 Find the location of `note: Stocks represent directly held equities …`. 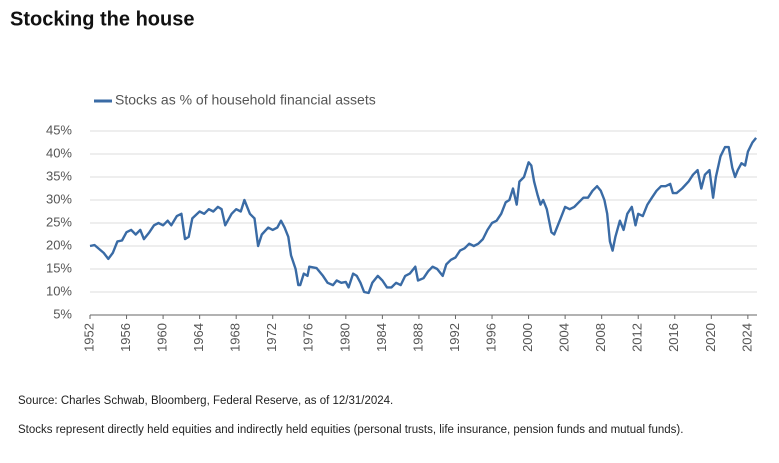

note: Stocks represent directly held equities … is located at coordinates (350, 430).